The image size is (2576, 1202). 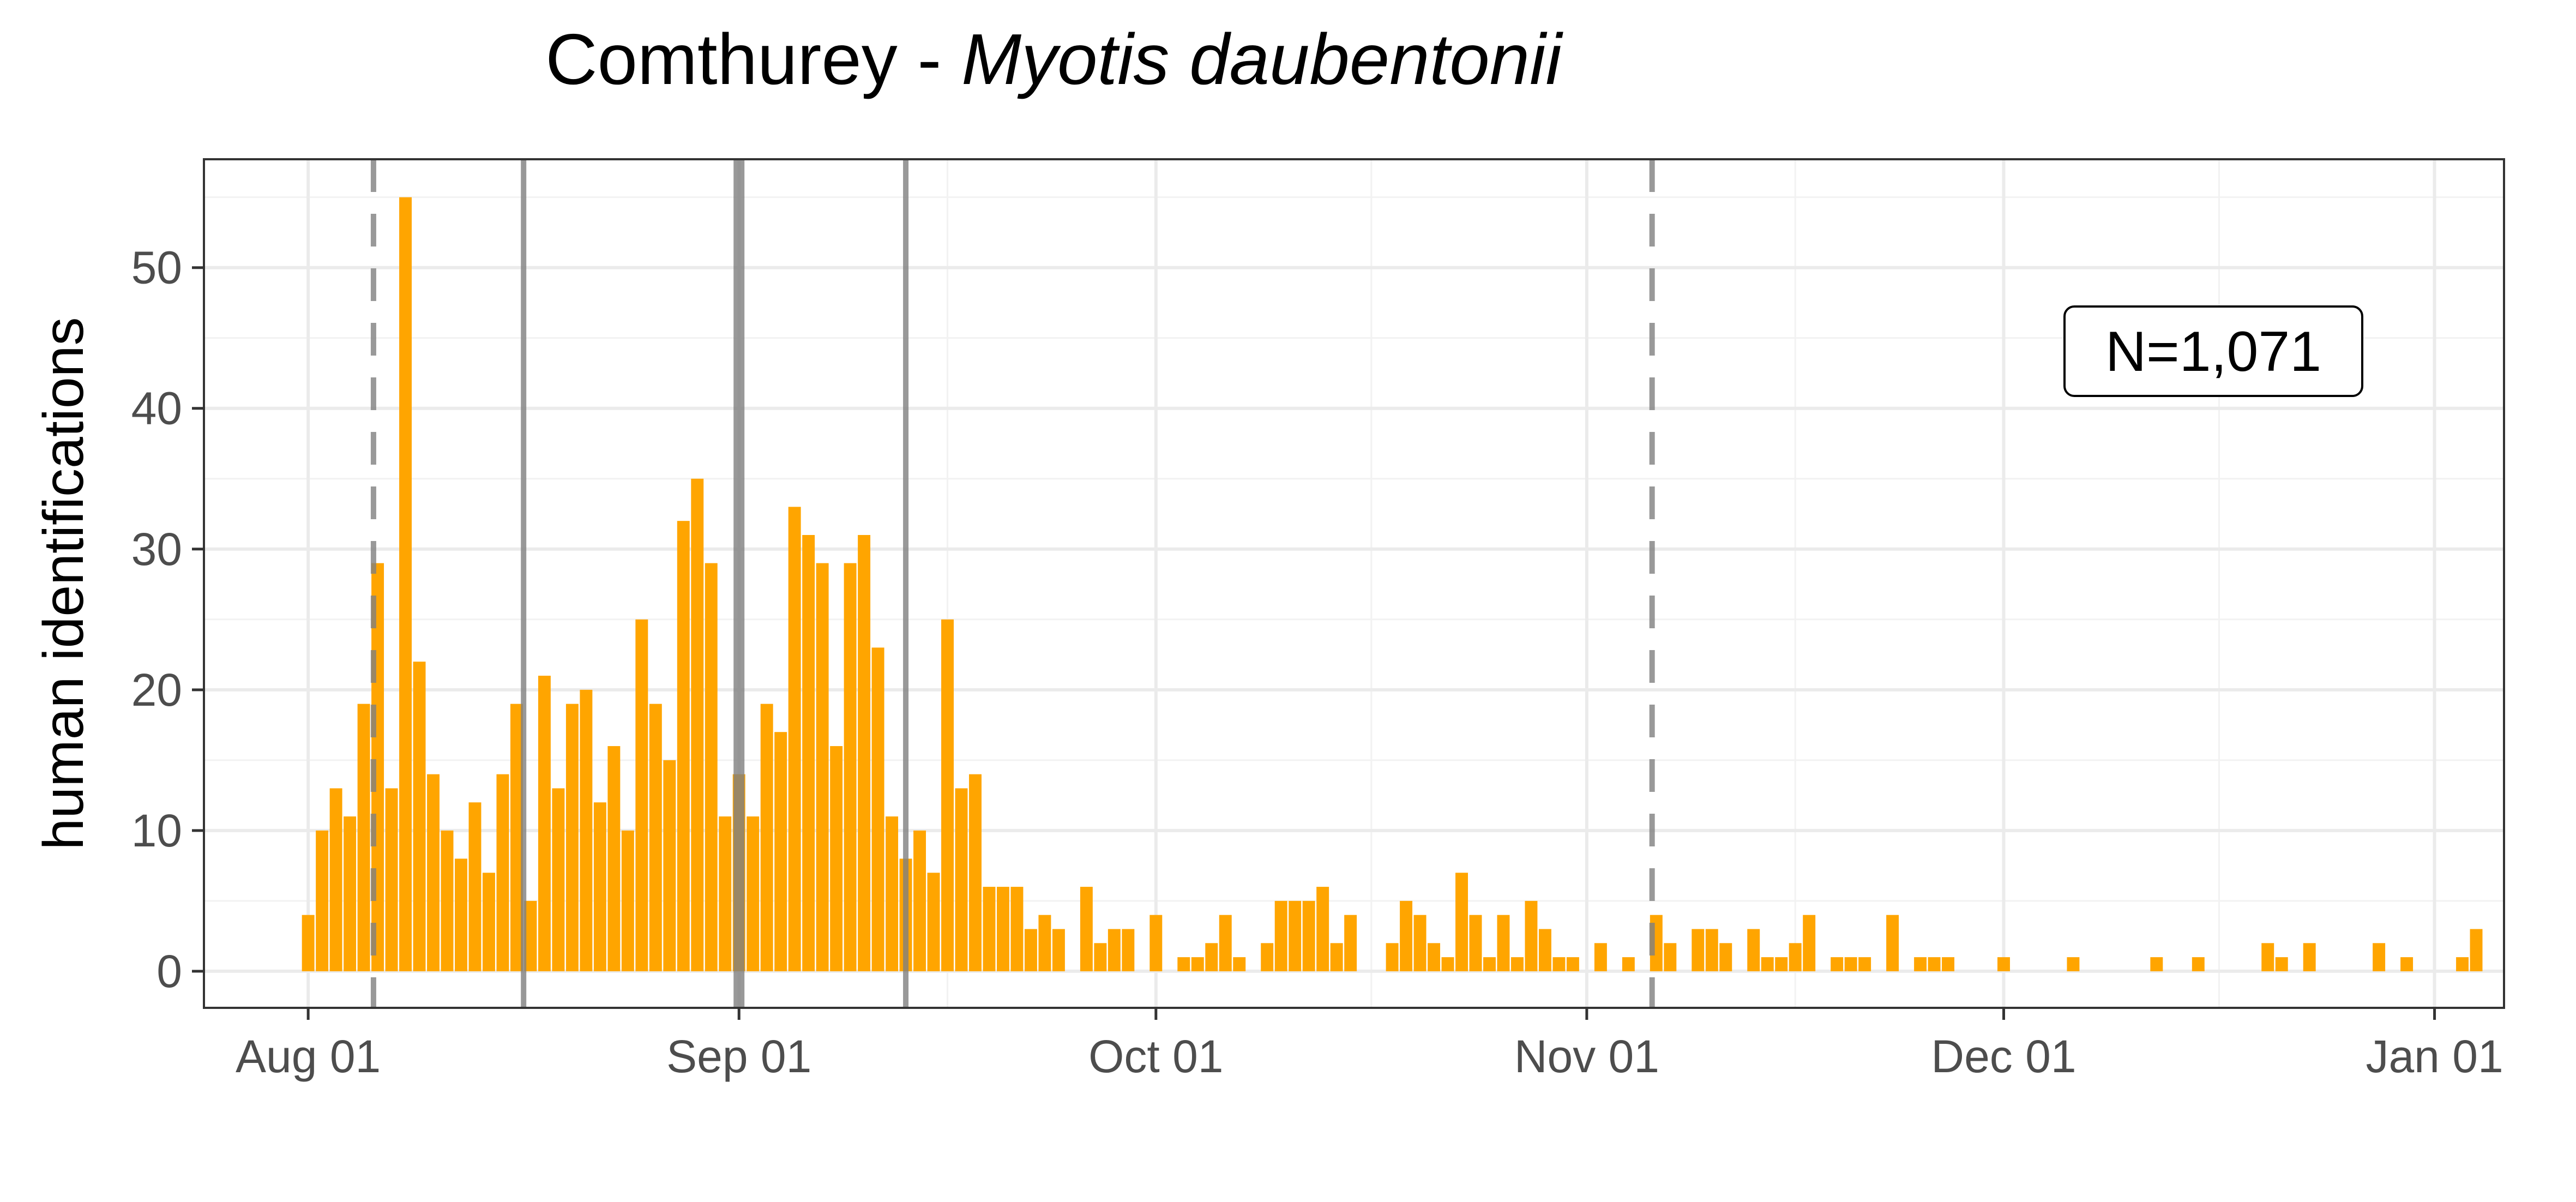 I want to click on annotation-box, so click(x=2213, y=351).